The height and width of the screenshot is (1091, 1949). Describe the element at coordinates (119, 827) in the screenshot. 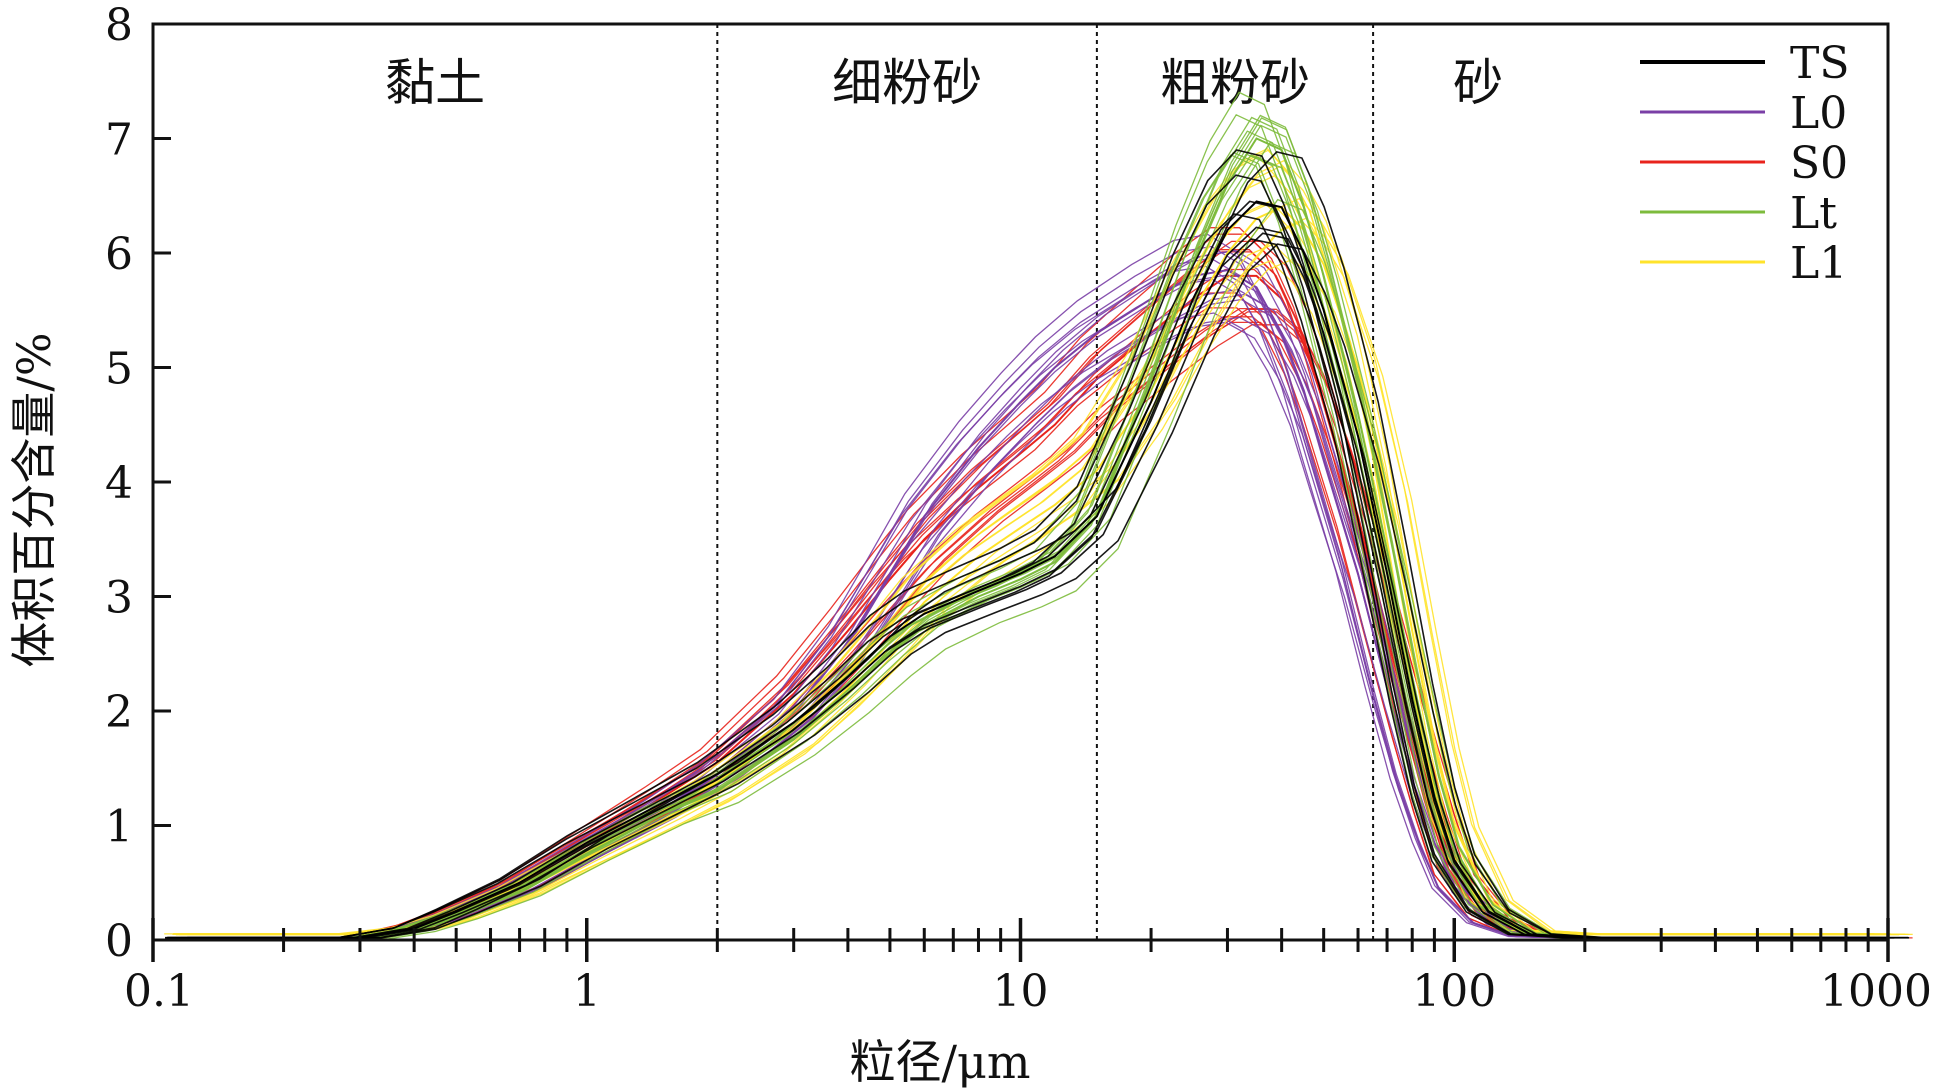

I see `y-tick-label: 1` at that location.